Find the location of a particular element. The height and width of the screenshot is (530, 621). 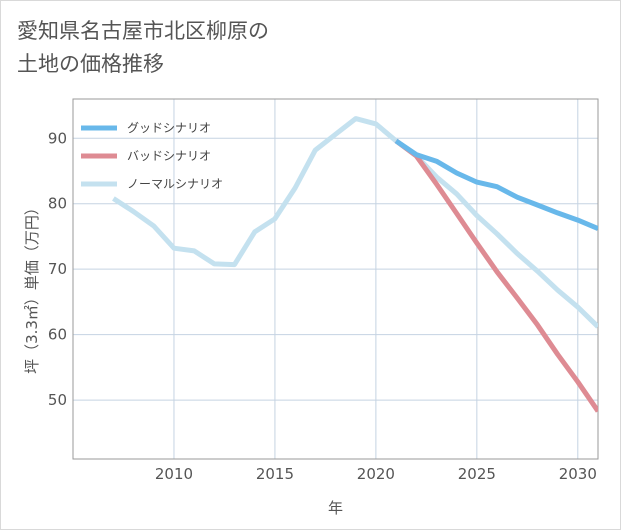

y-axis-title: 坪（3.3㎡）単価（万円） is located at coordinates (32, 287).